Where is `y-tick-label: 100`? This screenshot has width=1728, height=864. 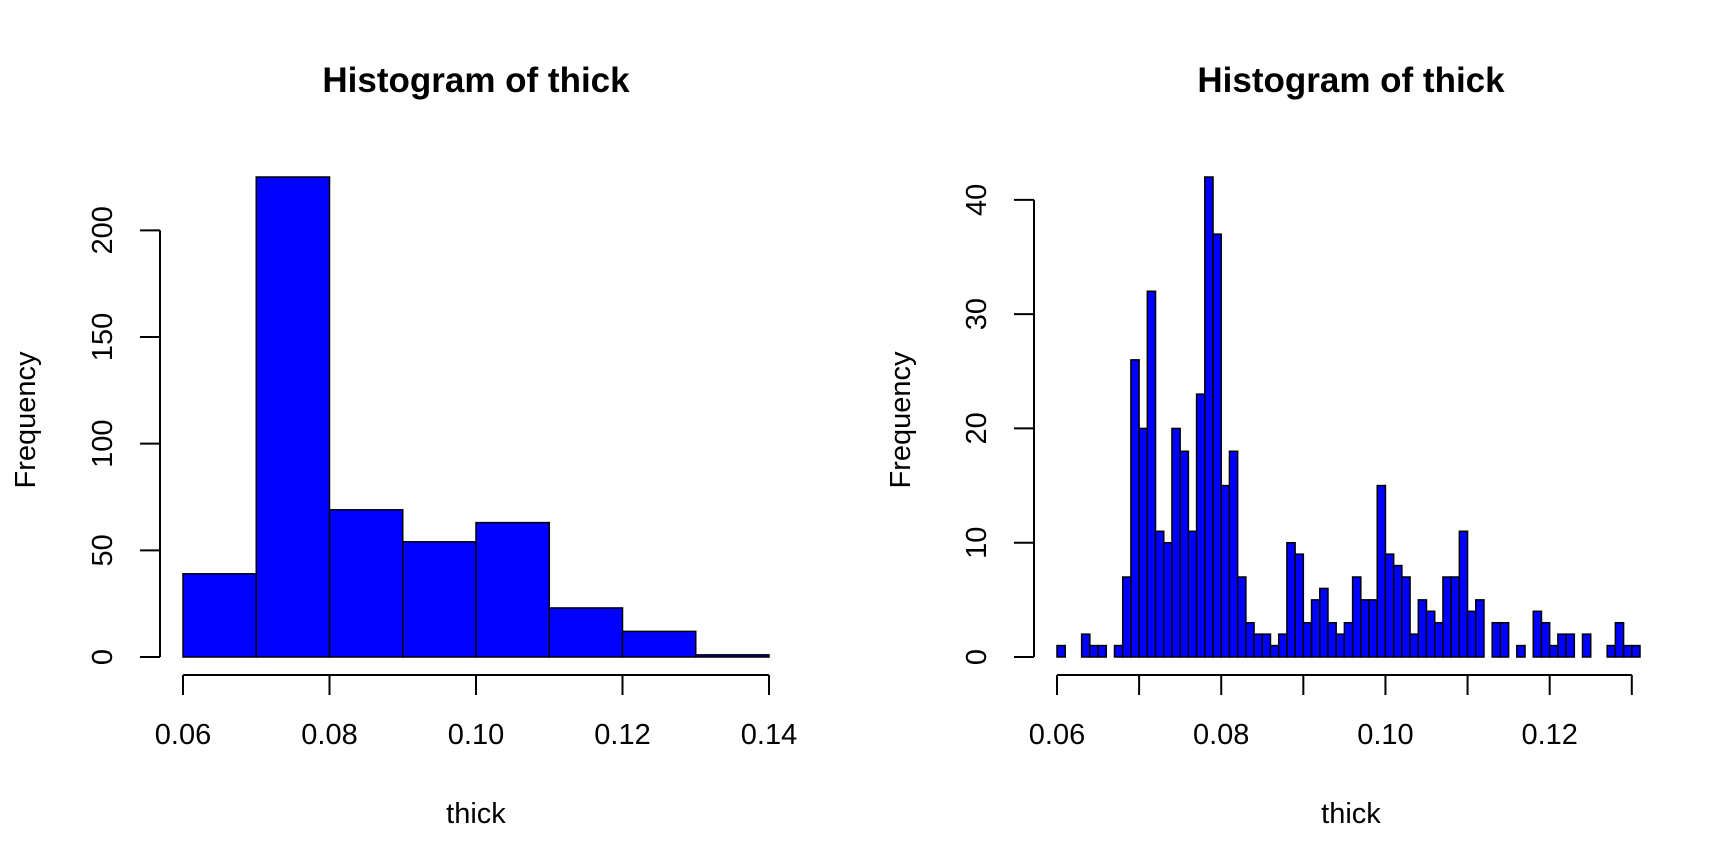
y-tick-label: 100 is located at coordinates (103, 443).